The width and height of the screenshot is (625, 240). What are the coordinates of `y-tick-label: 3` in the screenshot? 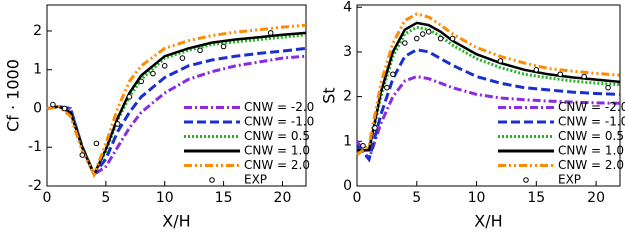 It's located at (347, 52).